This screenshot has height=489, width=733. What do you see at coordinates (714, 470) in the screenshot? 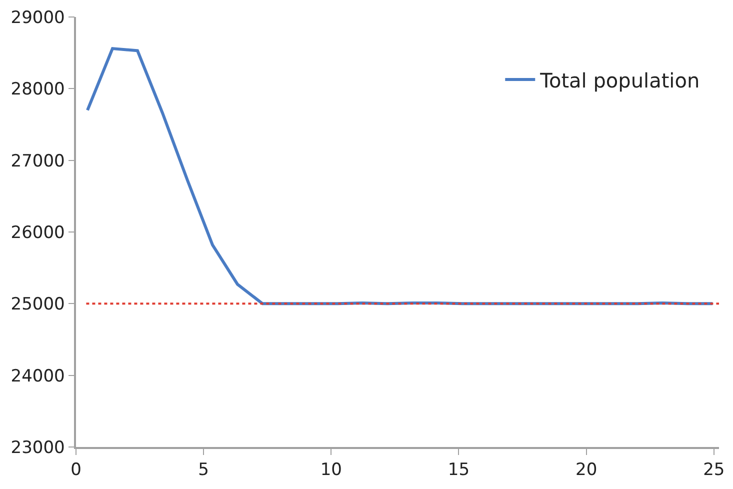
I see `x-tick-label: 25` at bounding box center [714, 470].